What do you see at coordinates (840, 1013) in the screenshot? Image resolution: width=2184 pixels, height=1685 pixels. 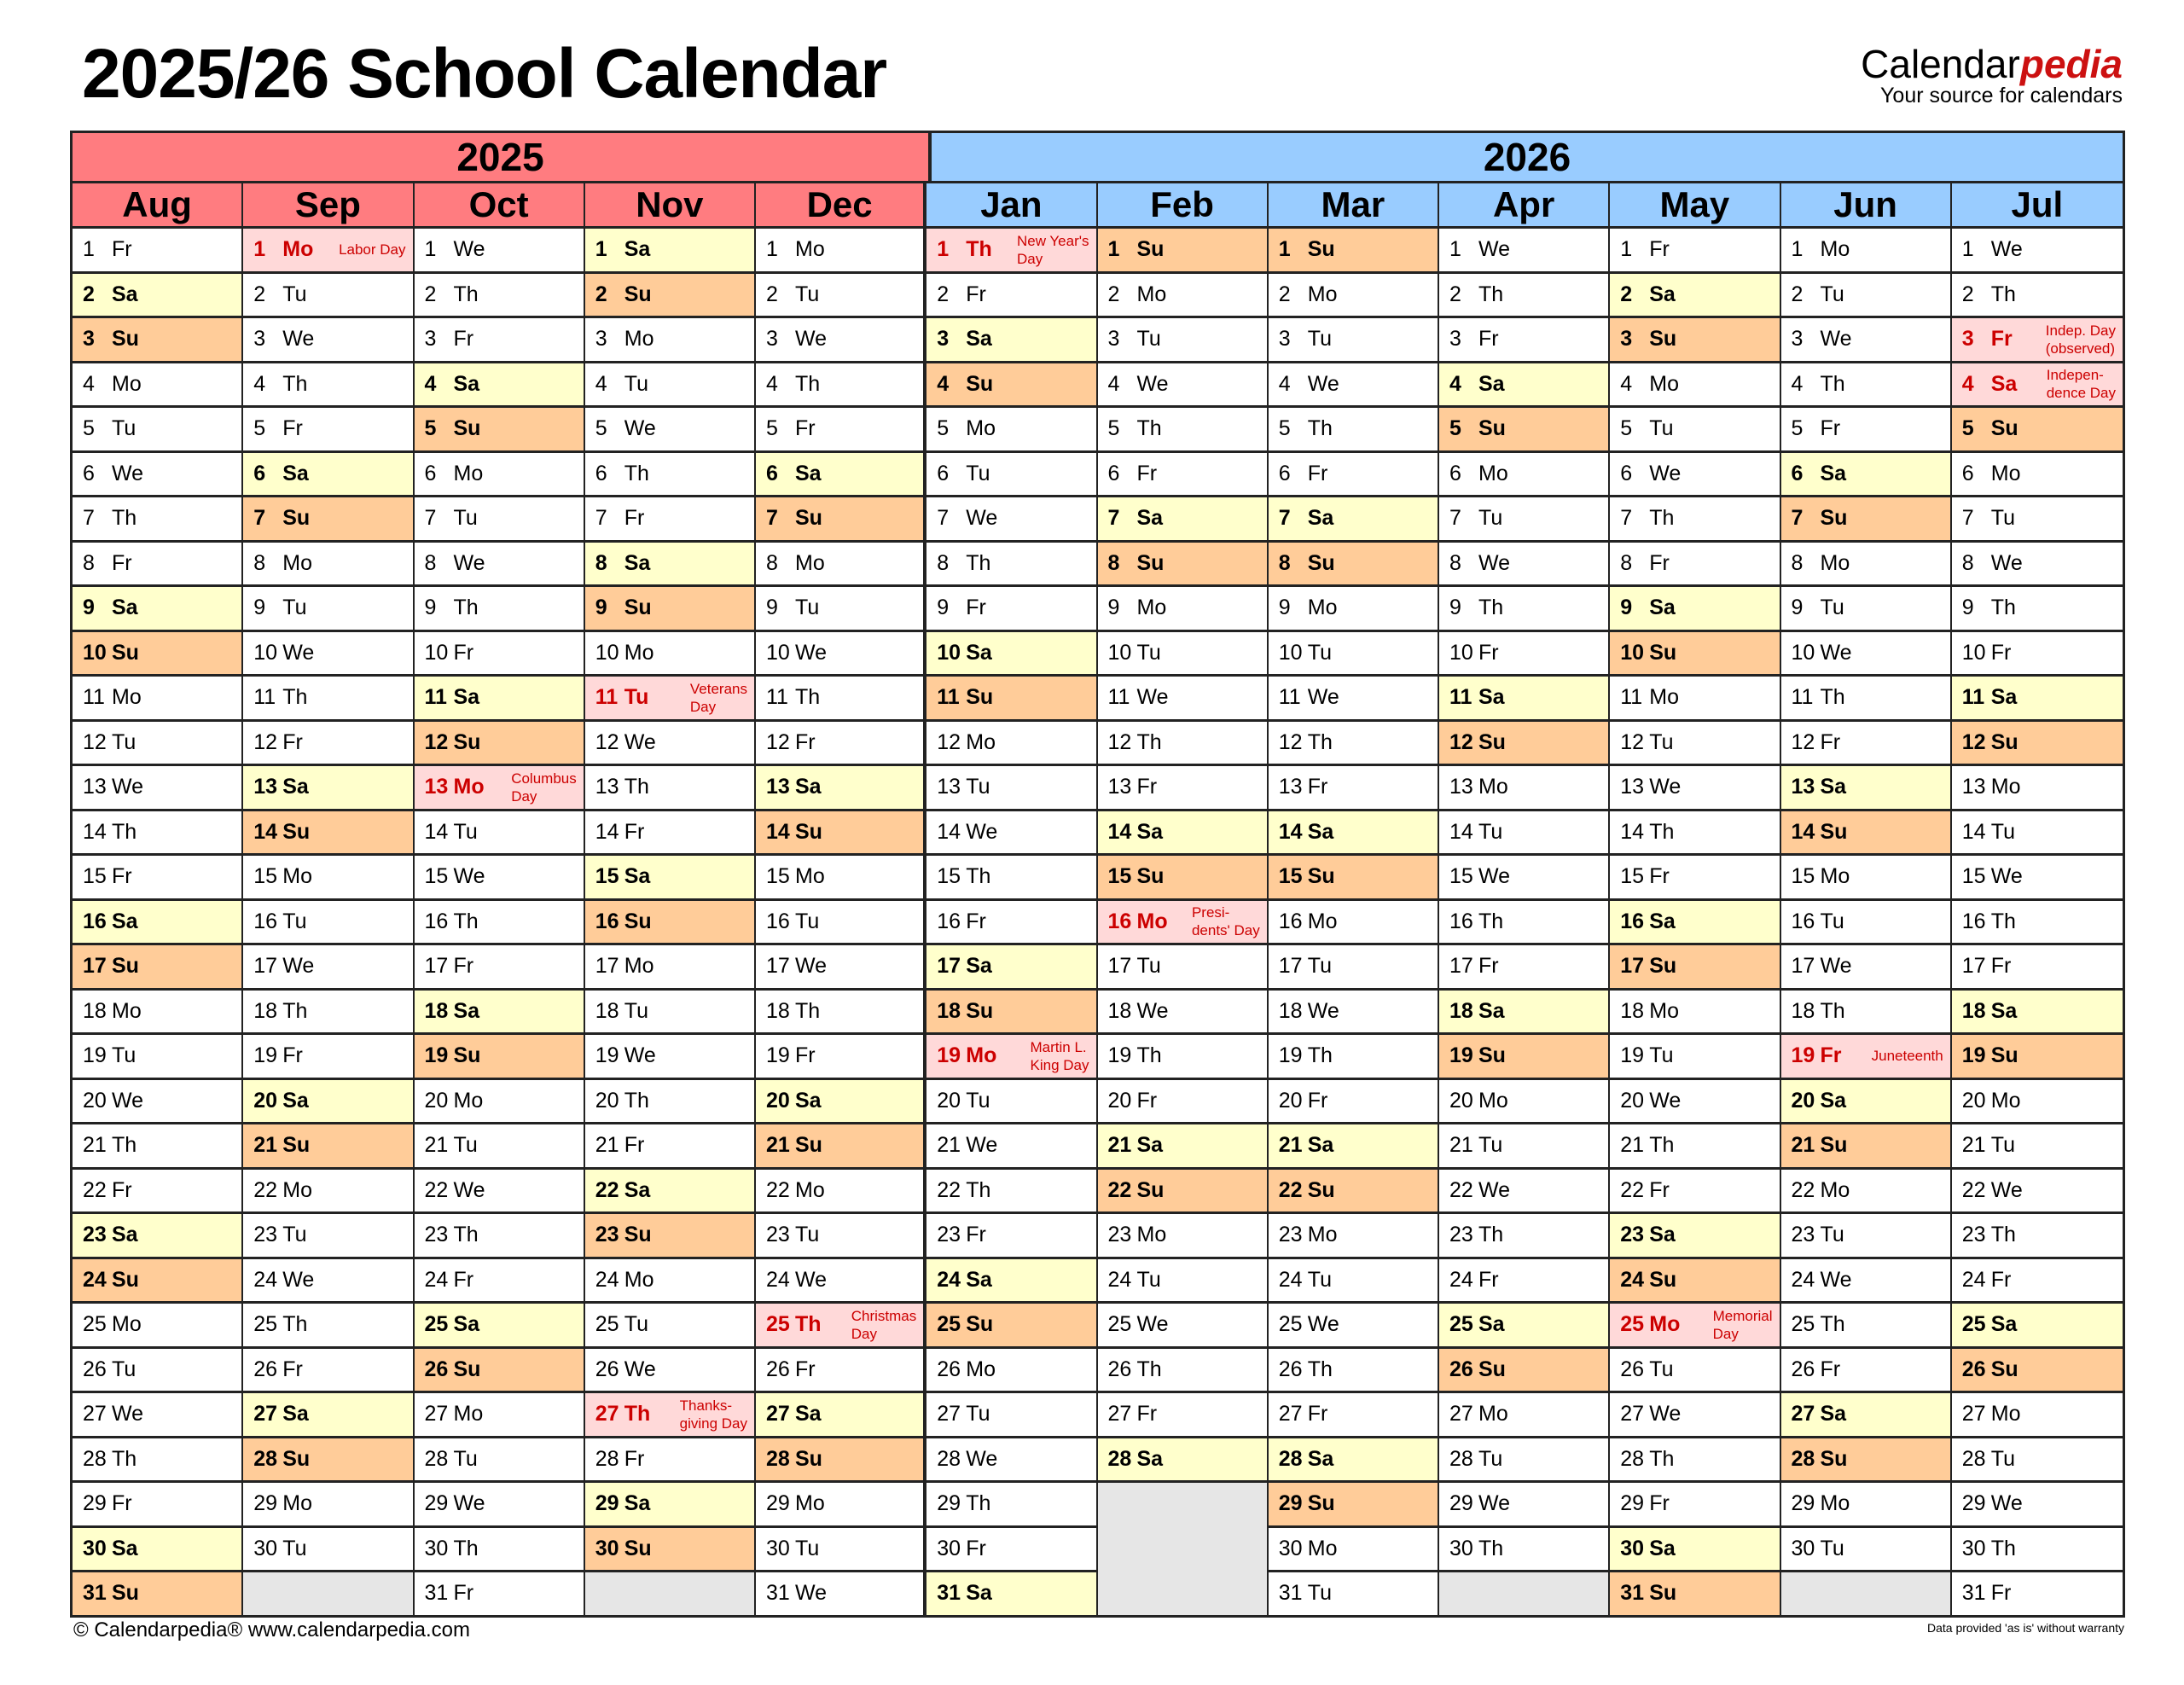 I see `day-cell: 18 Th` at bounding box center [840, 1013].